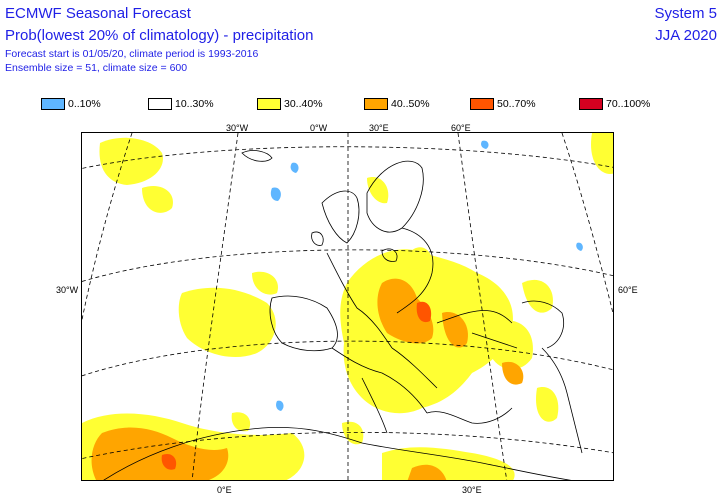 The width and height of the screenshot is (724, 499). Describe the element at coordinates (472, 490) in the screenshot. I see `lon-label-bottom: 30°E` at that location.